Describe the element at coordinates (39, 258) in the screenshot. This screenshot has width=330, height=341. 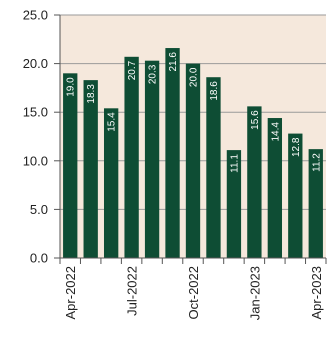
I see `y-tick-label: 0.0` at that location.